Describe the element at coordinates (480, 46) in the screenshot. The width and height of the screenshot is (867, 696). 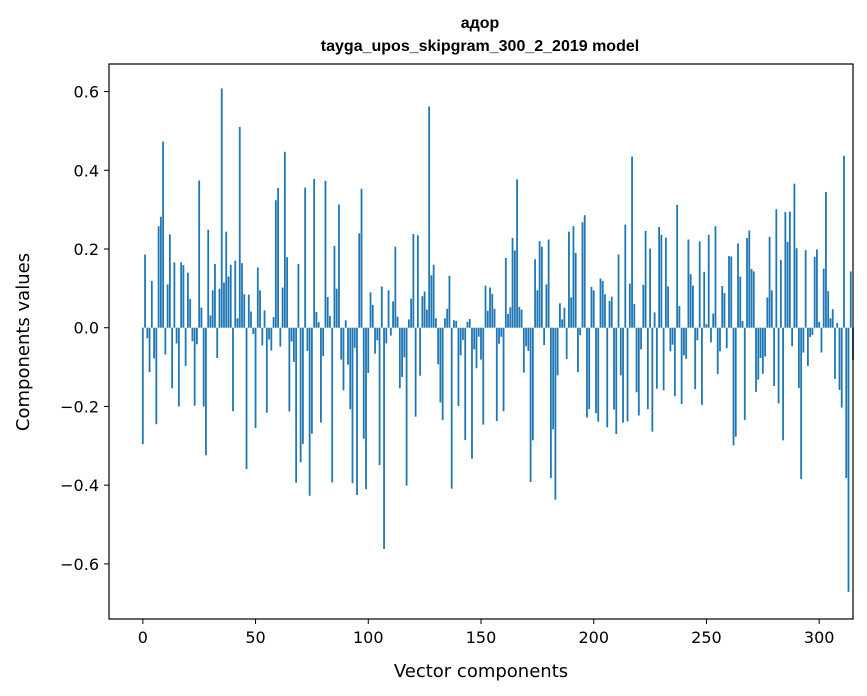
I see `chart-subtitle: tayga_upos_skipgram_300_2_2019 model` at that location.